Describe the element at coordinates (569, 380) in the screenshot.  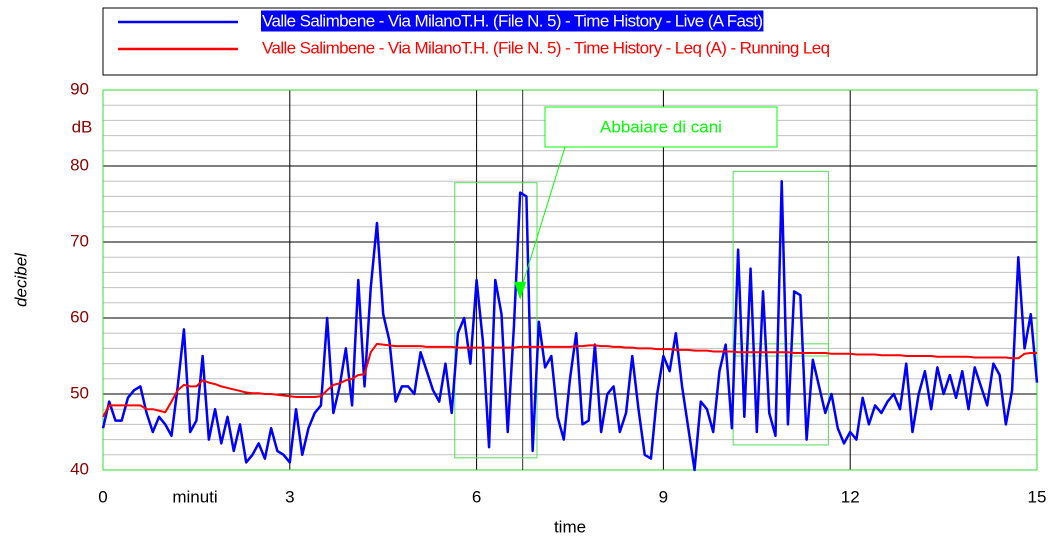
I see `series-line` at that location.